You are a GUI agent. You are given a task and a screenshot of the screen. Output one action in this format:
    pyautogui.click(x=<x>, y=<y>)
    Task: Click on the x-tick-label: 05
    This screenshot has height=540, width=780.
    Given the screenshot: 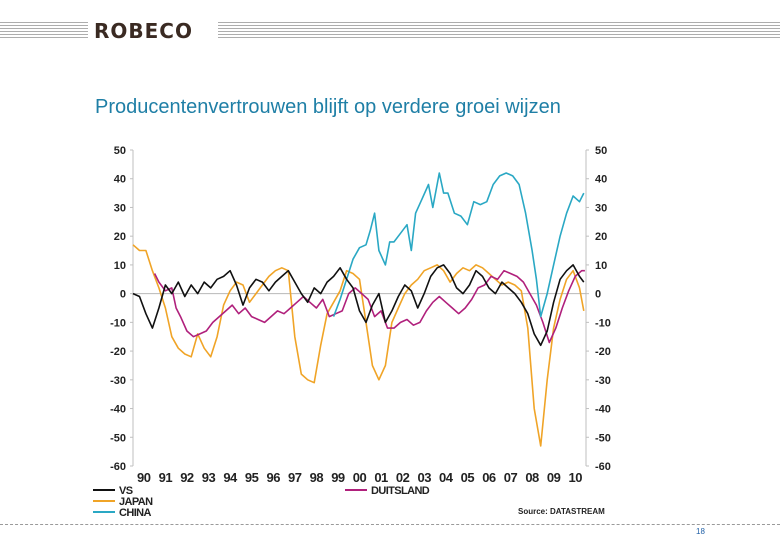 What is the action you would take?
    pyautogui.click(x=468, y=477)
    